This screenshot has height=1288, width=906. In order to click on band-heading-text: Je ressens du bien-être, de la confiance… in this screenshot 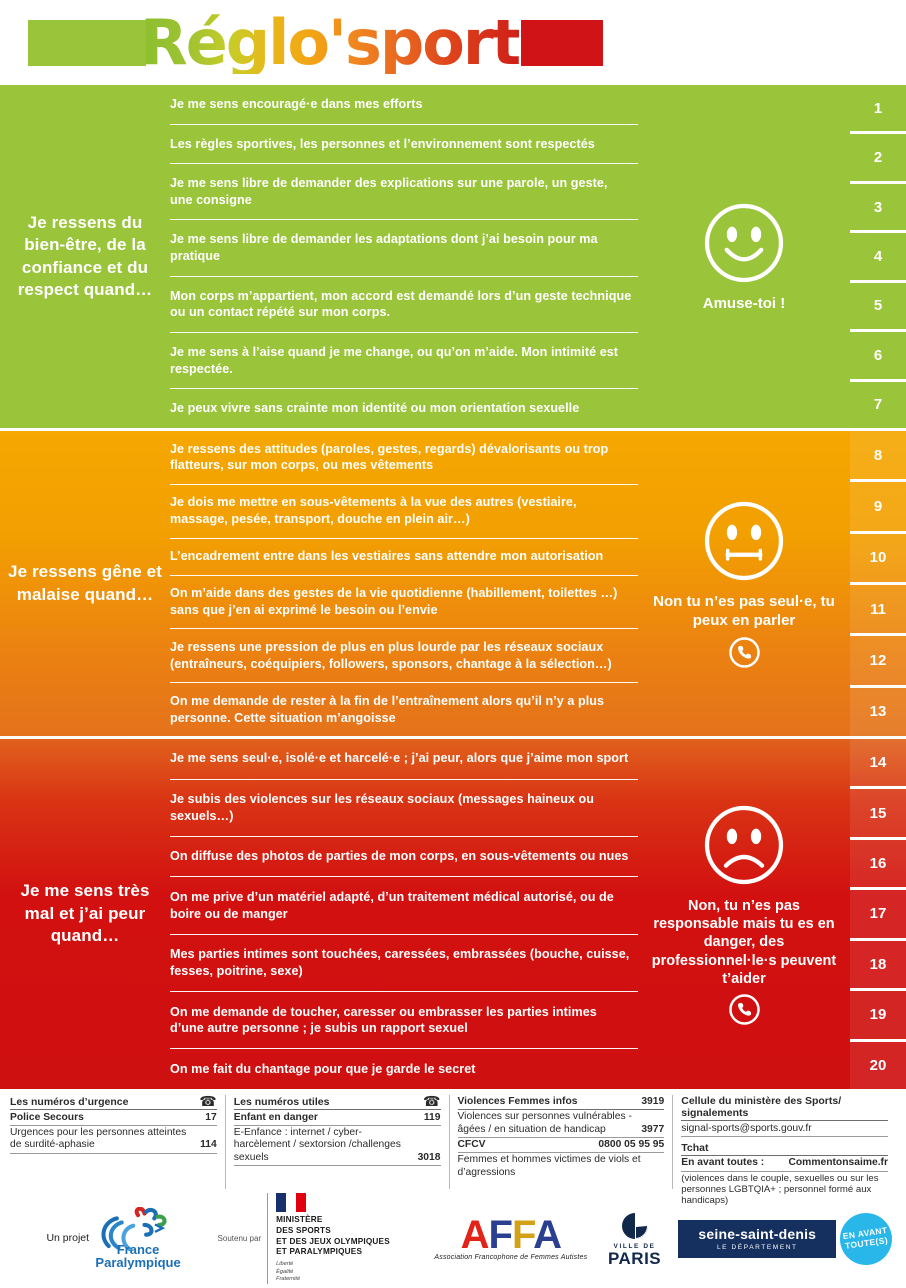, I will do `click(85, 255)`.